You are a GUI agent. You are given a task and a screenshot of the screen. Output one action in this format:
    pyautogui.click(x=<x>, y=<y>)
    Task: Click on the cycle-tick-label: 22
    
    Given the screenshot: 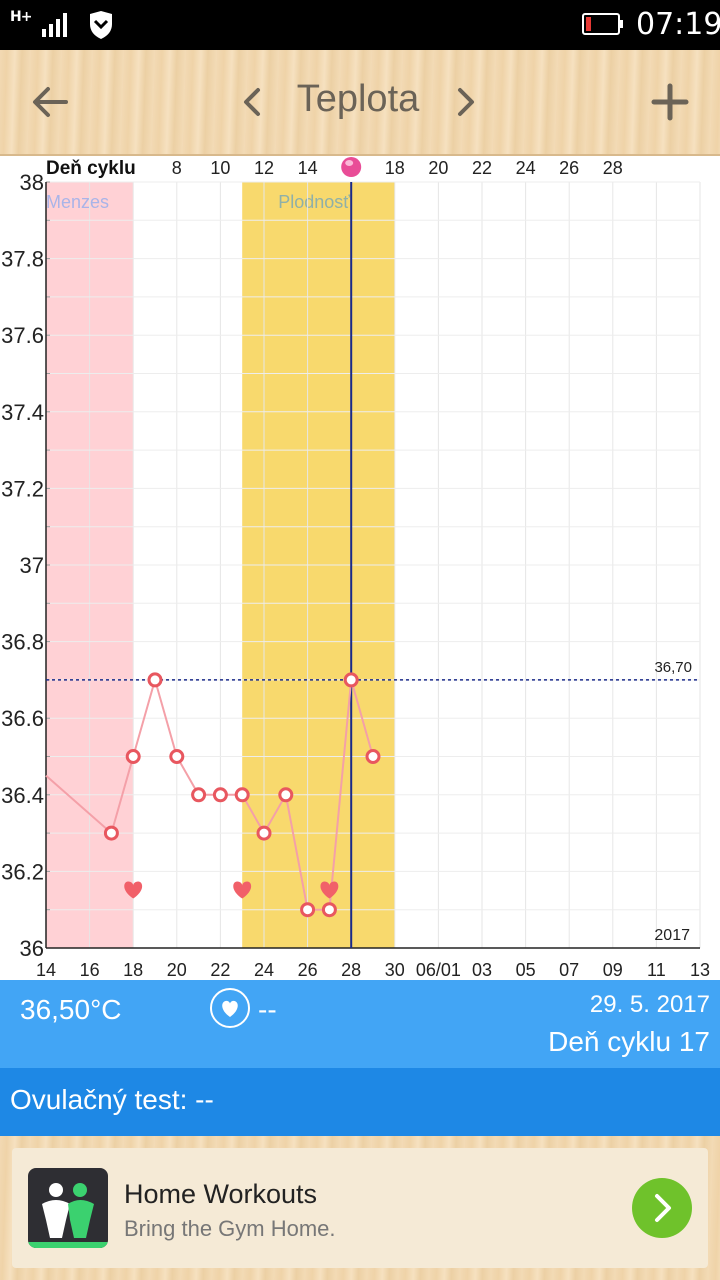 What is the action you would take?
    pyautogui.click(x=482, y=168)
    